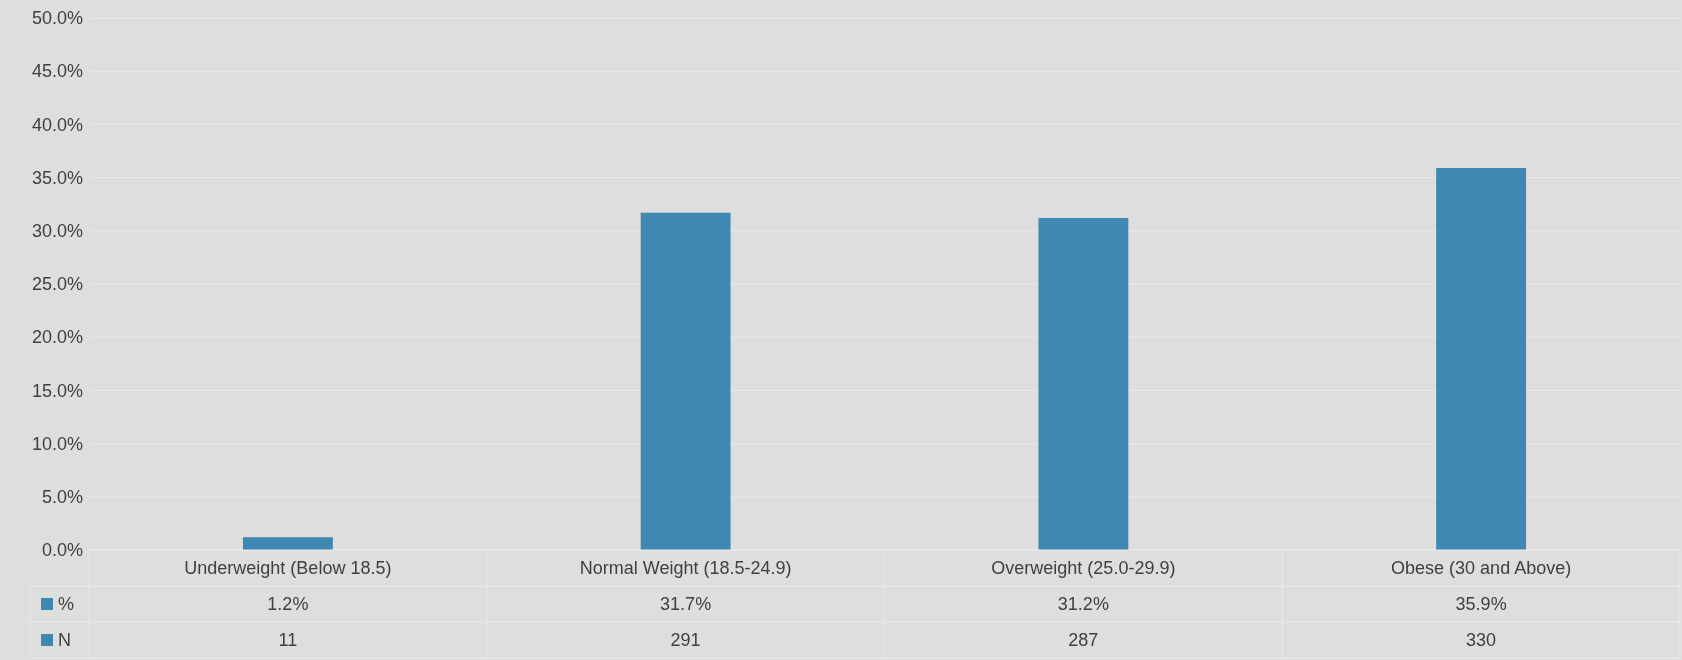 The width and height of the screenshot is (1682, 660). I want to click on y-tick-label: 30.0%, so click(57, 231).